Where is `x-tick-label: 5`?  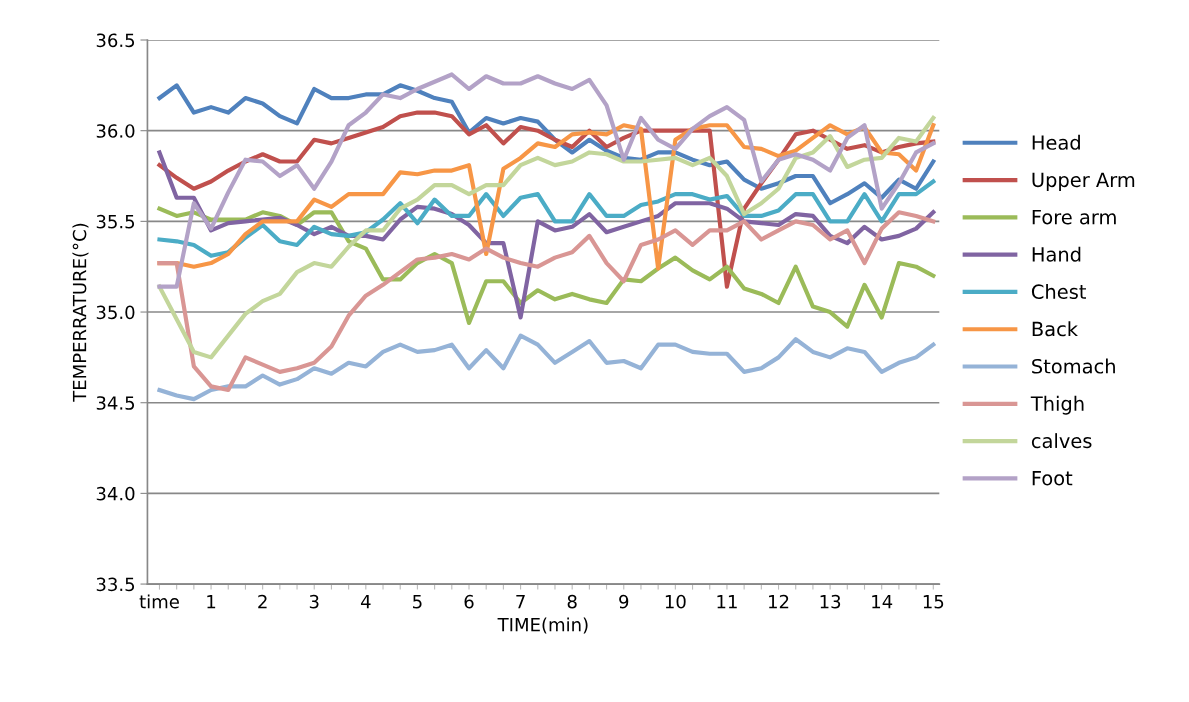
x-tick-label: 5 is located at coordinates (417, 602).